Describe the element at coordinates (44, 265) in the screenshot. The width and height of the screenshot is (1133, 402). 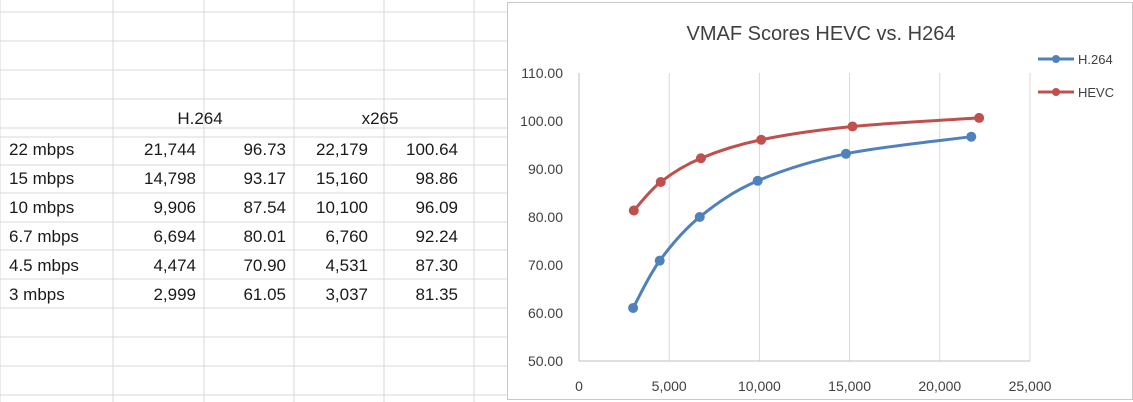
I see `row-label: 4.5 mbps` at that location.